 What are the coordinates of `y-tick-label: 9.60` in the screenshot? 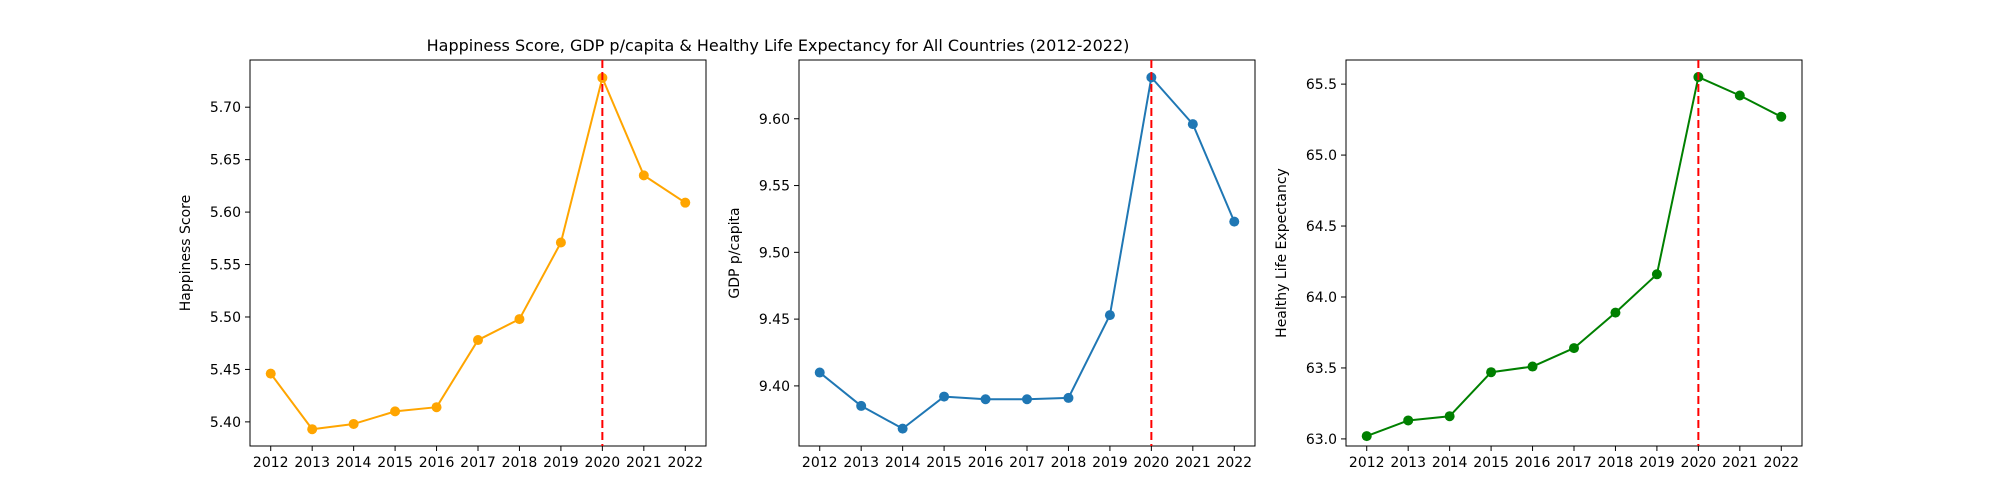 It's located at (774, 120).